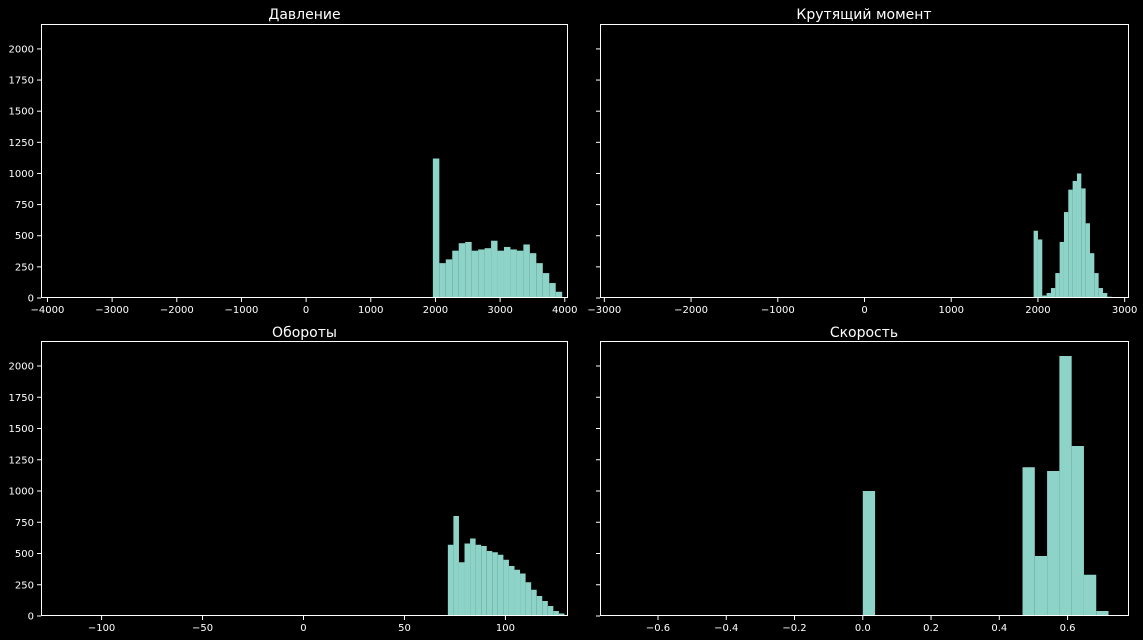 The width and height of the screenshot is (1143, 640). What do you see at coordinates (999, 628) in the screenshot?
I see `x-tick-label: 0.4` at bounding box center [999, 628].